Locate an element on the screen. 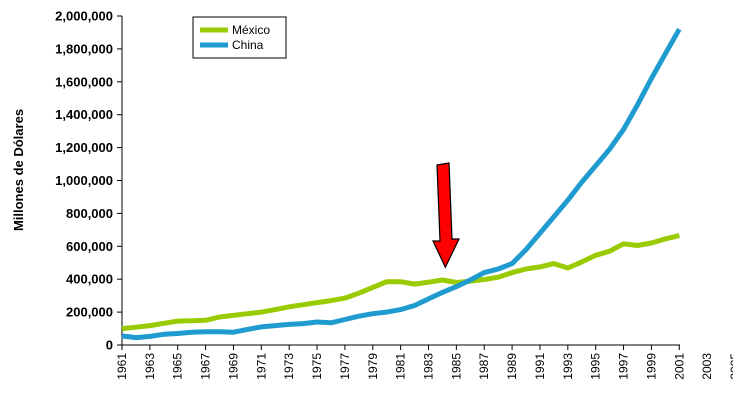 The height and width of the screenshot is (393, 733). legend-label: China is located at coordinates (248, 45).